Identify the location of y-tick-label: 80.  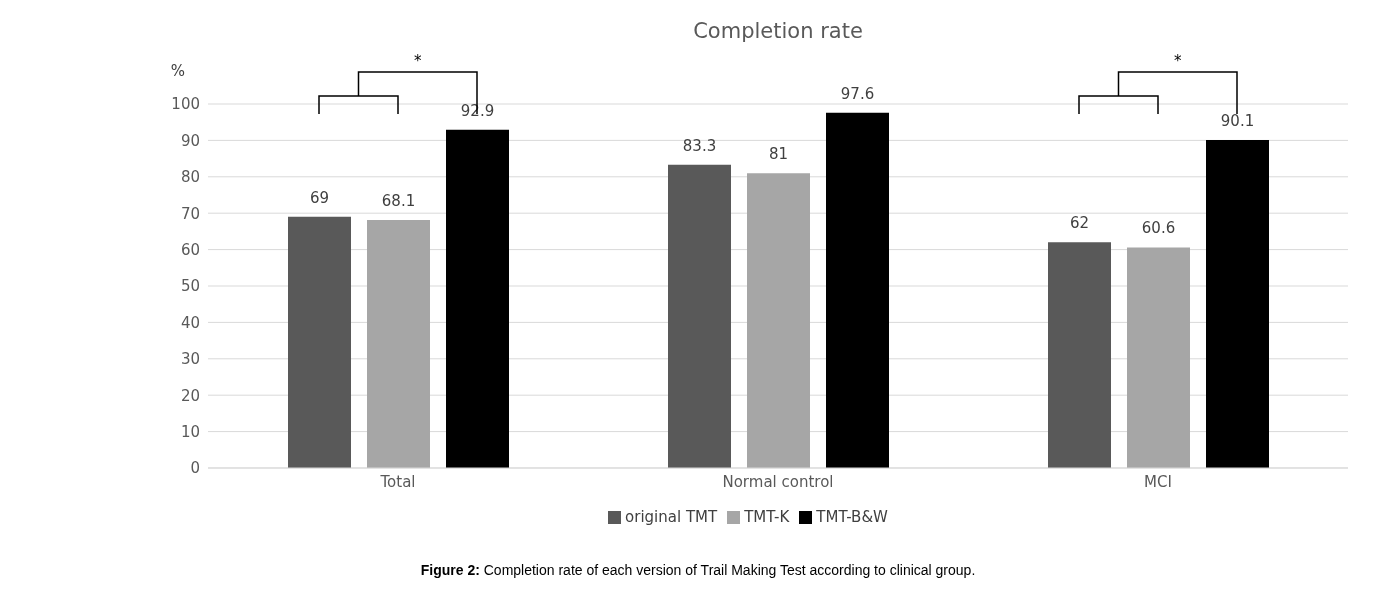
(190, 177).